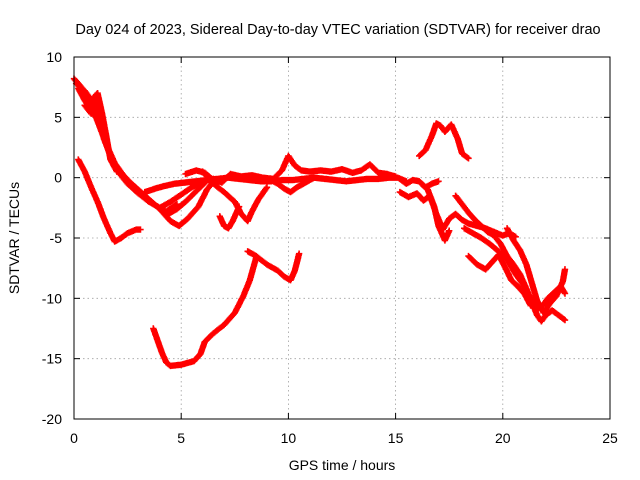 Image resolution: width=640 pixels, height=480 pixels. I want to click on series-arc-d, so click(101, 132).